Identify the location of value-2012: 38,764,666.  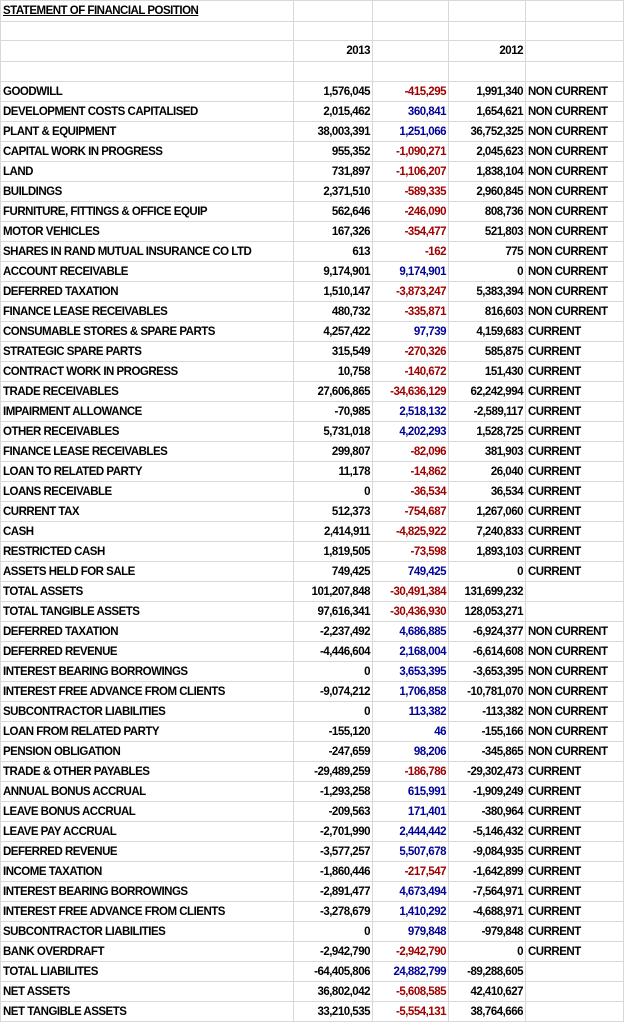
(487, 1011).